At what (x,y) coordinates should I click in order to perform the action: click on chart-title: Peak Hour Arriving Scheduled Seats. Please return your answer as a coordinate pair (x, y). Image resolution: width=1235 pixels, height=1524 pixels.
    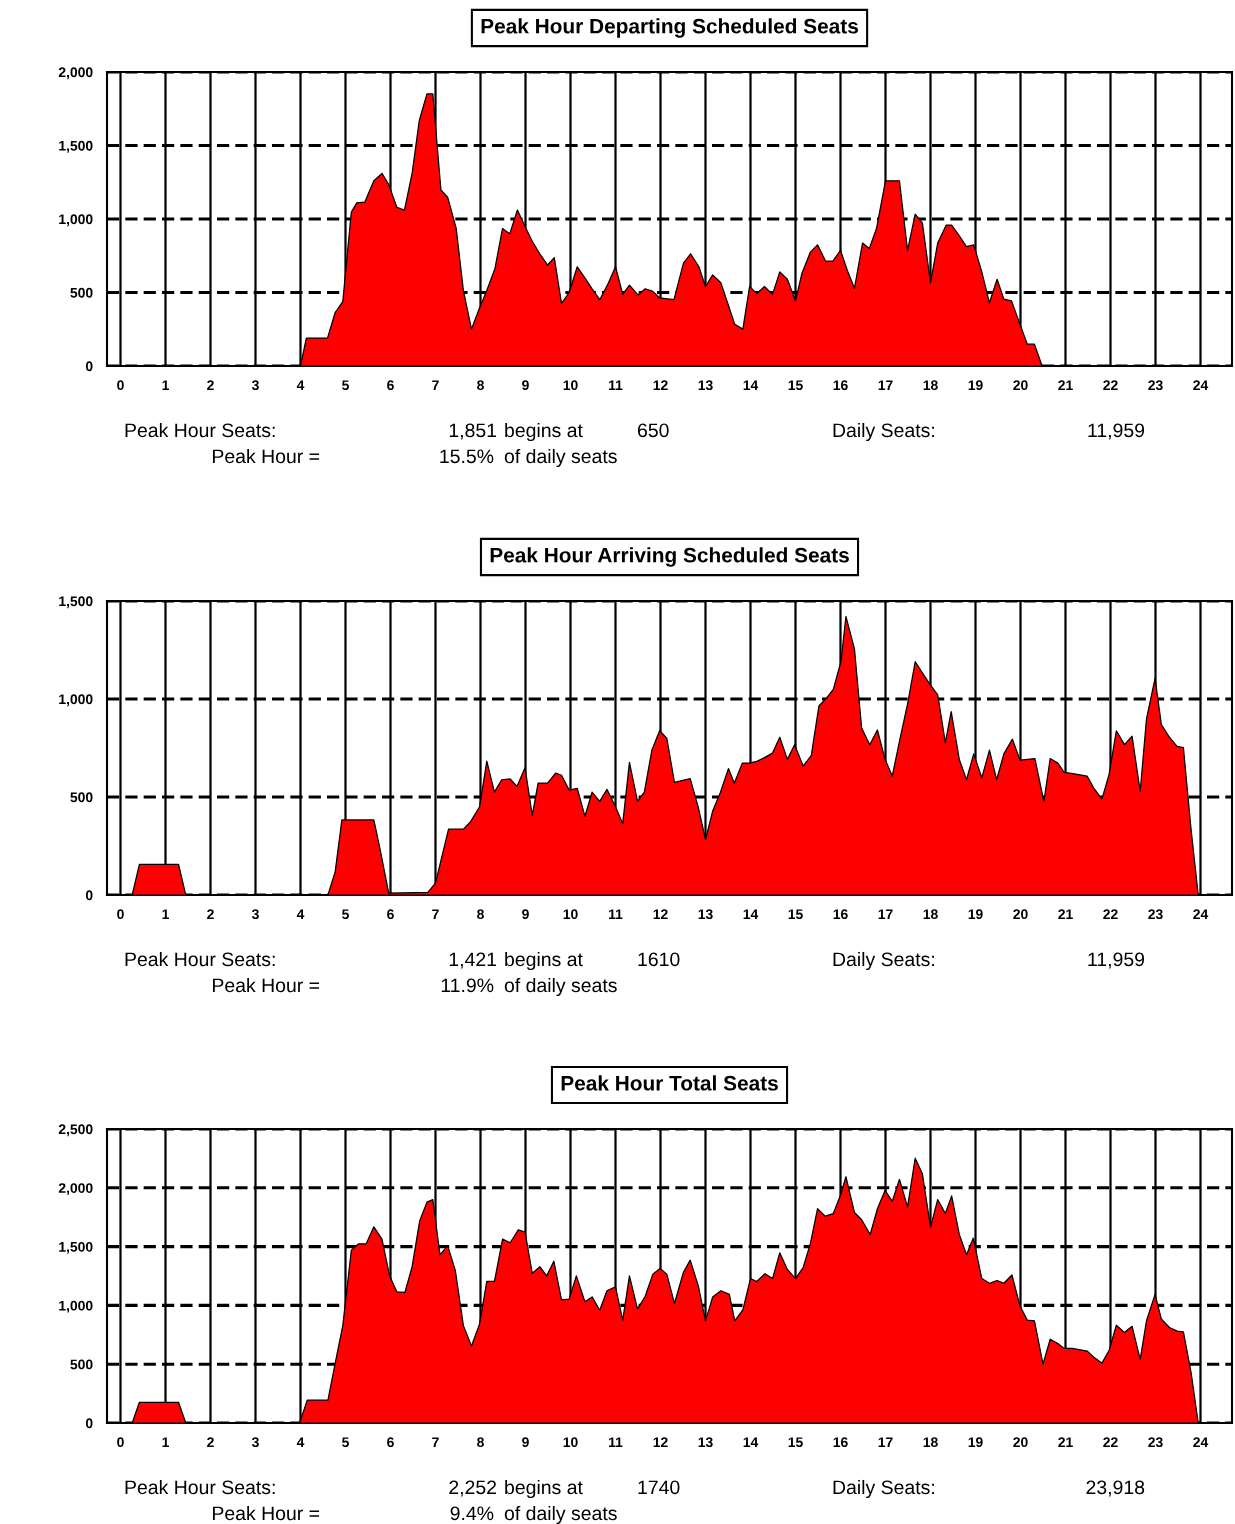
    Looking at the image, I should click on (669, 557).